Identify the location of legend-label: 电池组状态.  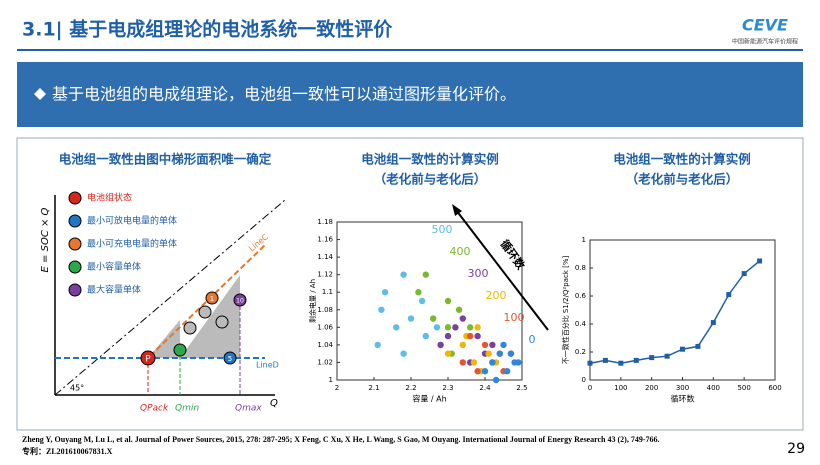
(109, 198).